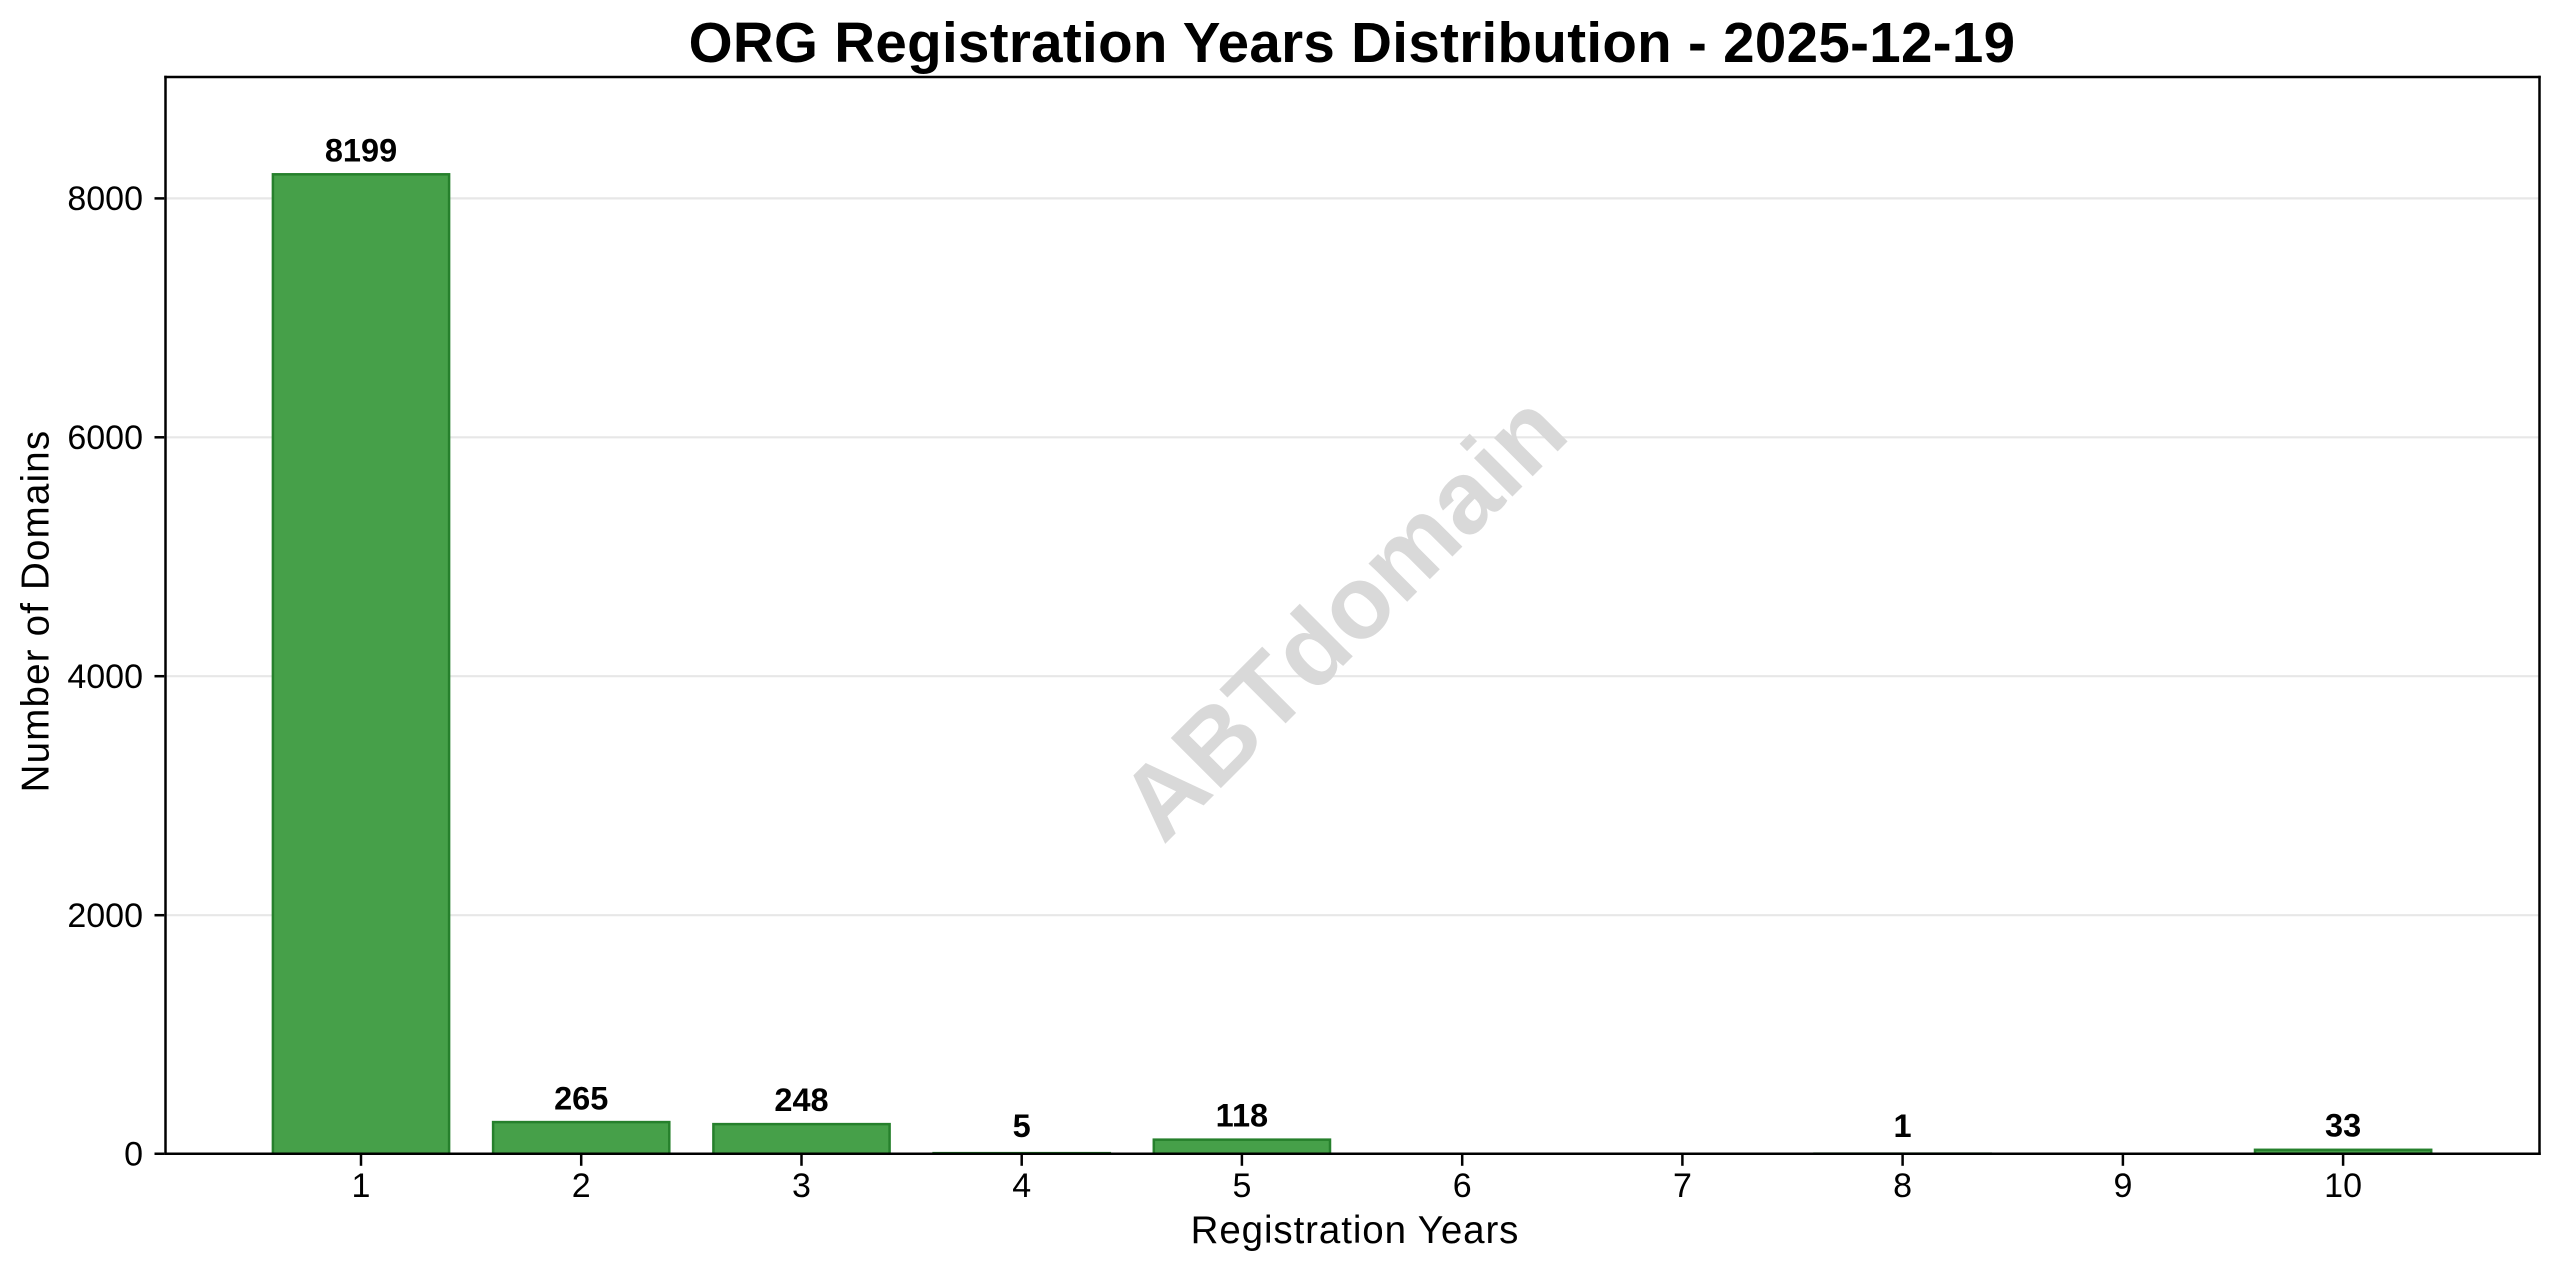  Describe the element at coordinates (1902, 1186) in the screenshot. I see `svg-text: 8` at that location.